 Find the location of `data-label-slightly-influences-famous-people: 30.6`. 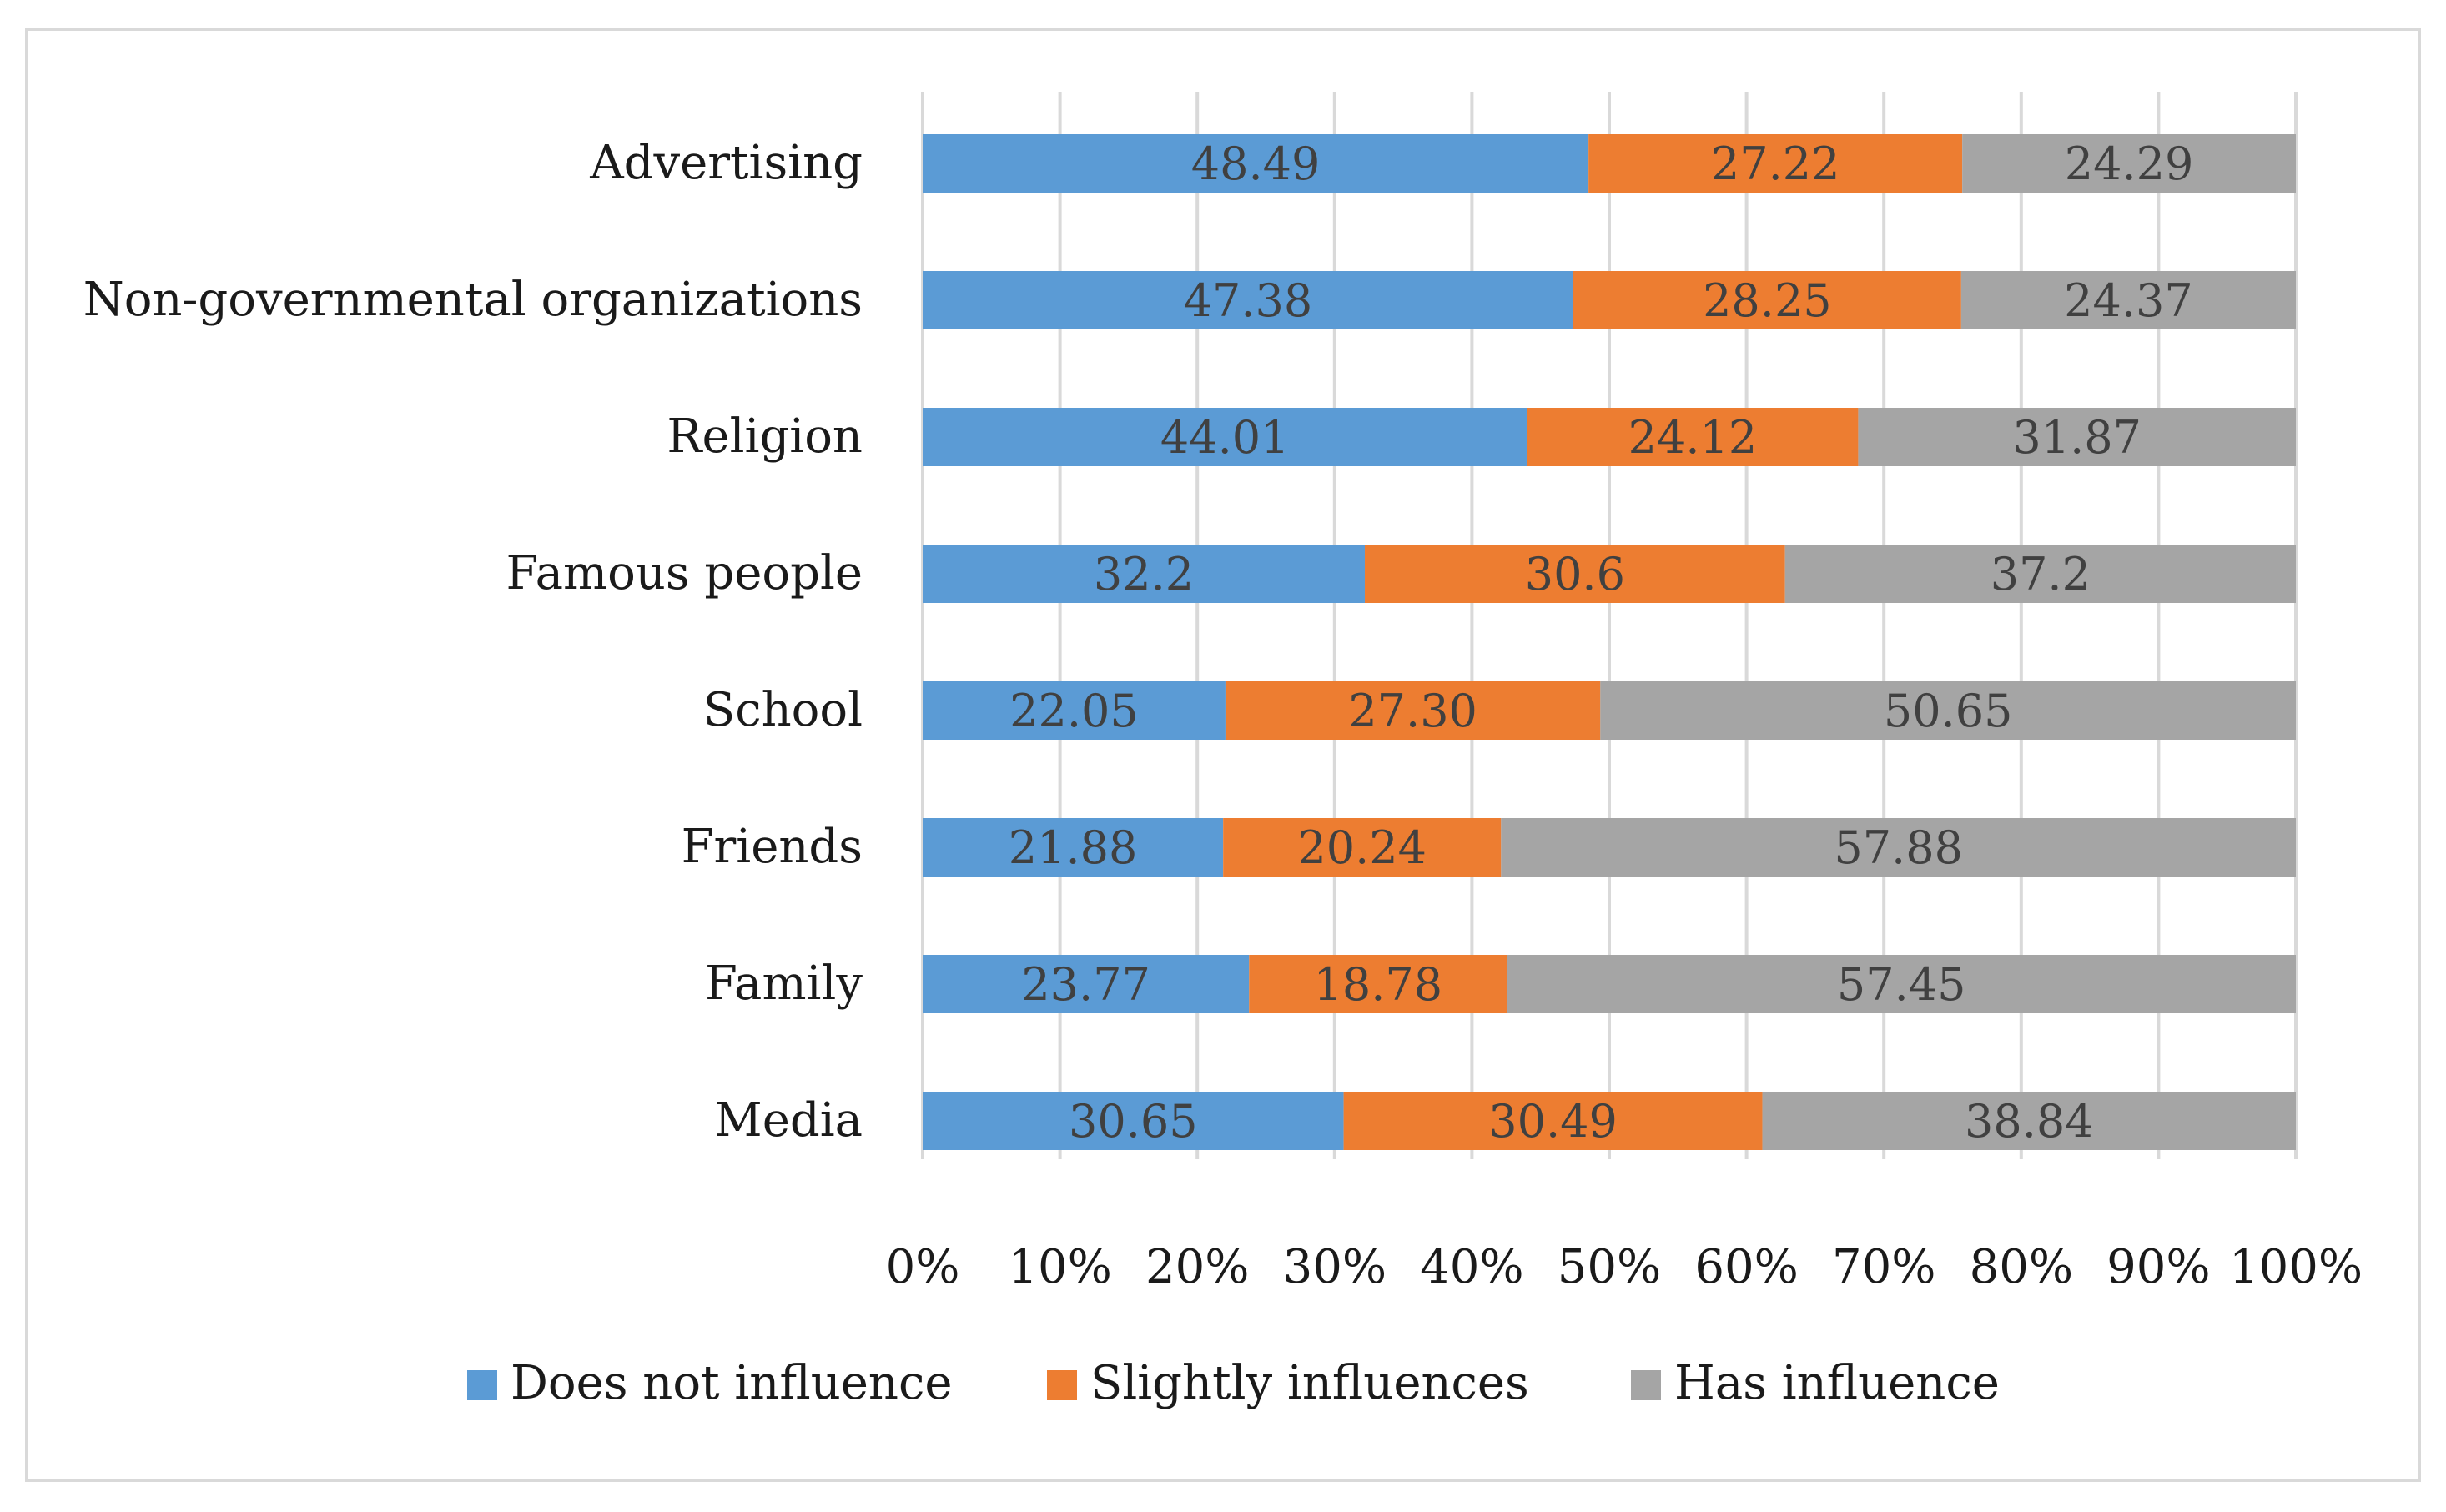

data-label-slightly-influences-famous-people: 30.6 is located at coordinates (1575, 574).